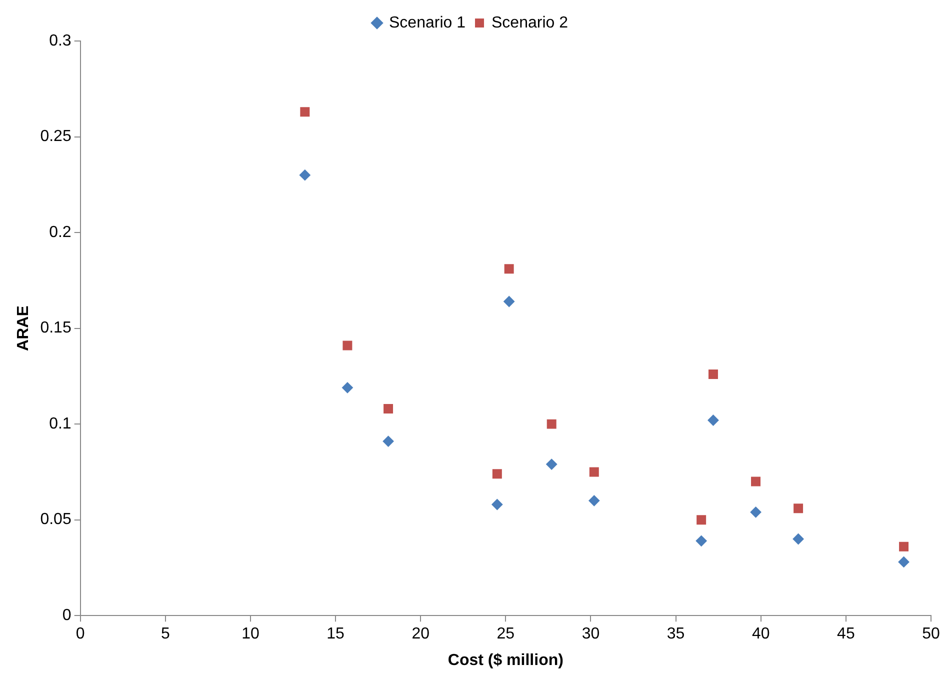  Describe the element at coordinates (675, 634) in the screenshot. I see `x-tick-label: 35` at that location.